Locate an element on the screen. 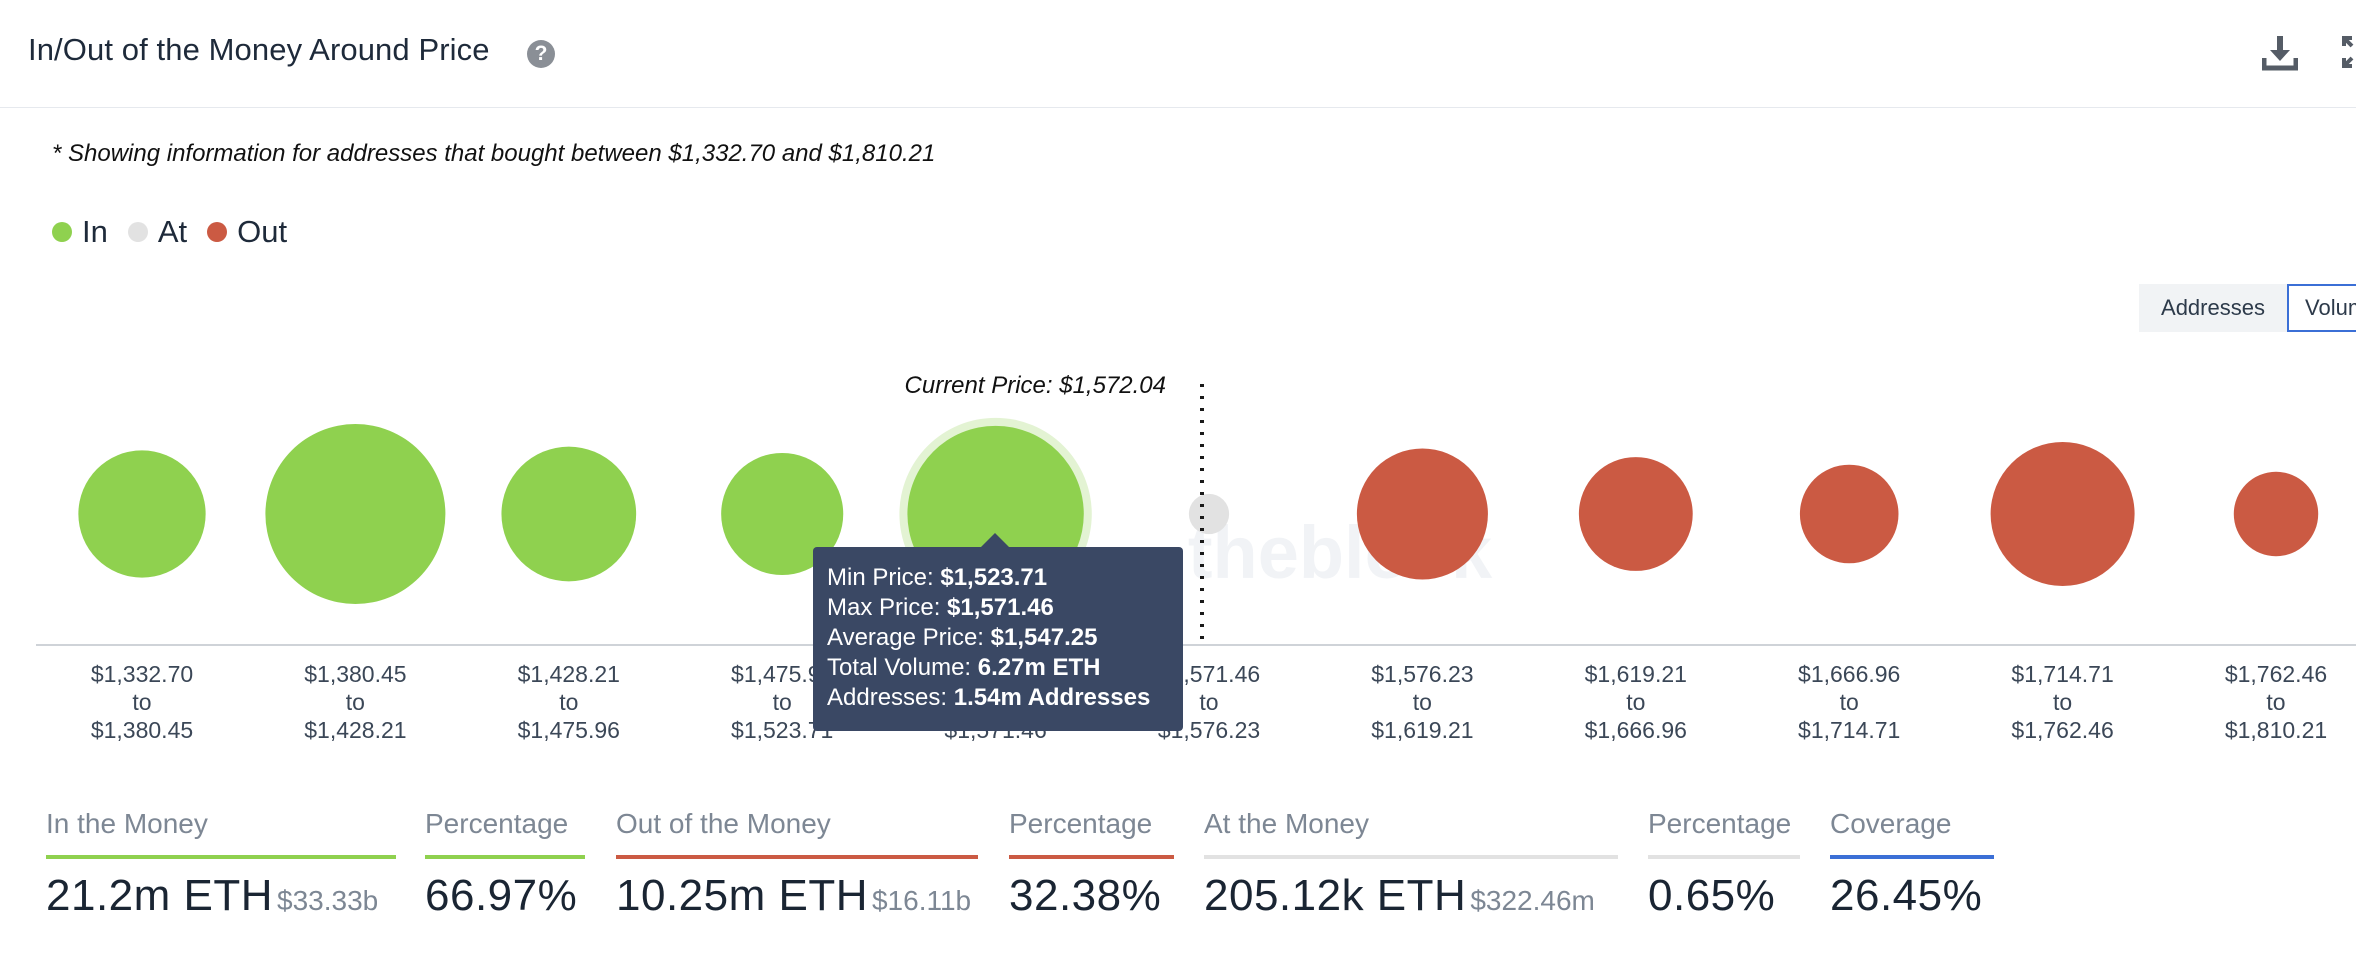 The height and width of the screenshot is (954, 2356). legend-item-in: In is located at coordinates (80, 232).